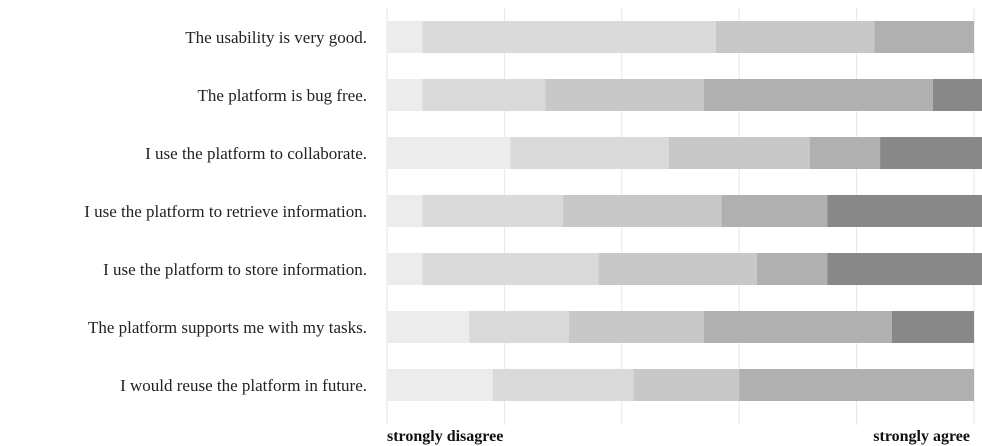  Describe the element at coordinates (818, 95) in the screenshot. I see `bar-segment-row2-level4` at that location.